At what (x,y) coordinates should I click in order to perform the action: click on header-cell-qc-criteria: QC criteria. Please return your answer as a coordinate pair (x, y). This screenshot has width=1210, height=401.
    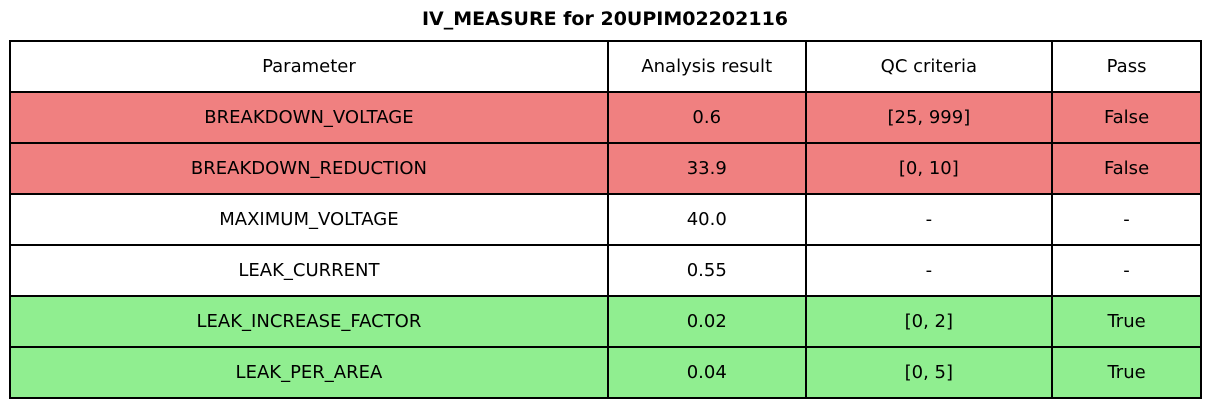
    Looking at the image, I should click on (929, 66).